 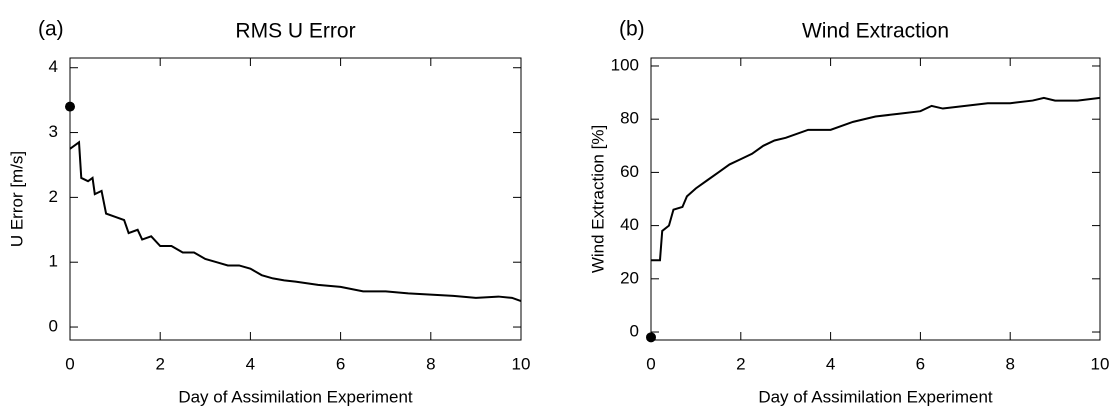 I want to click on y-axis-label: U Error [m/s], so click(x=16, y=199).